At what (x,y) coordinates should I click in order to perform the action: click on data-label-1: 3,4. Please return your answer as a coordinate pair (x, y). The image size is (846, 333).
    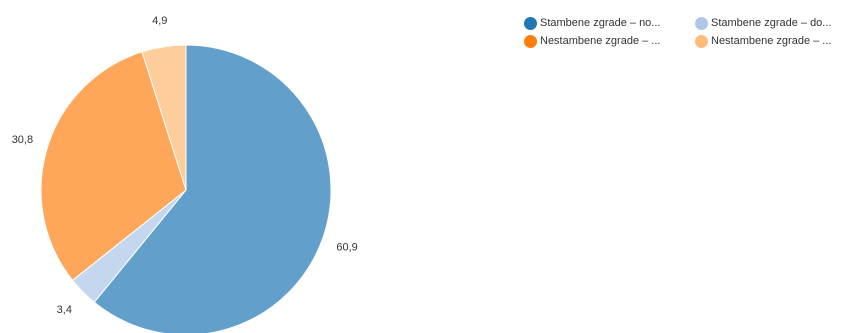
    Looking at the image, I should click on (64, 310).